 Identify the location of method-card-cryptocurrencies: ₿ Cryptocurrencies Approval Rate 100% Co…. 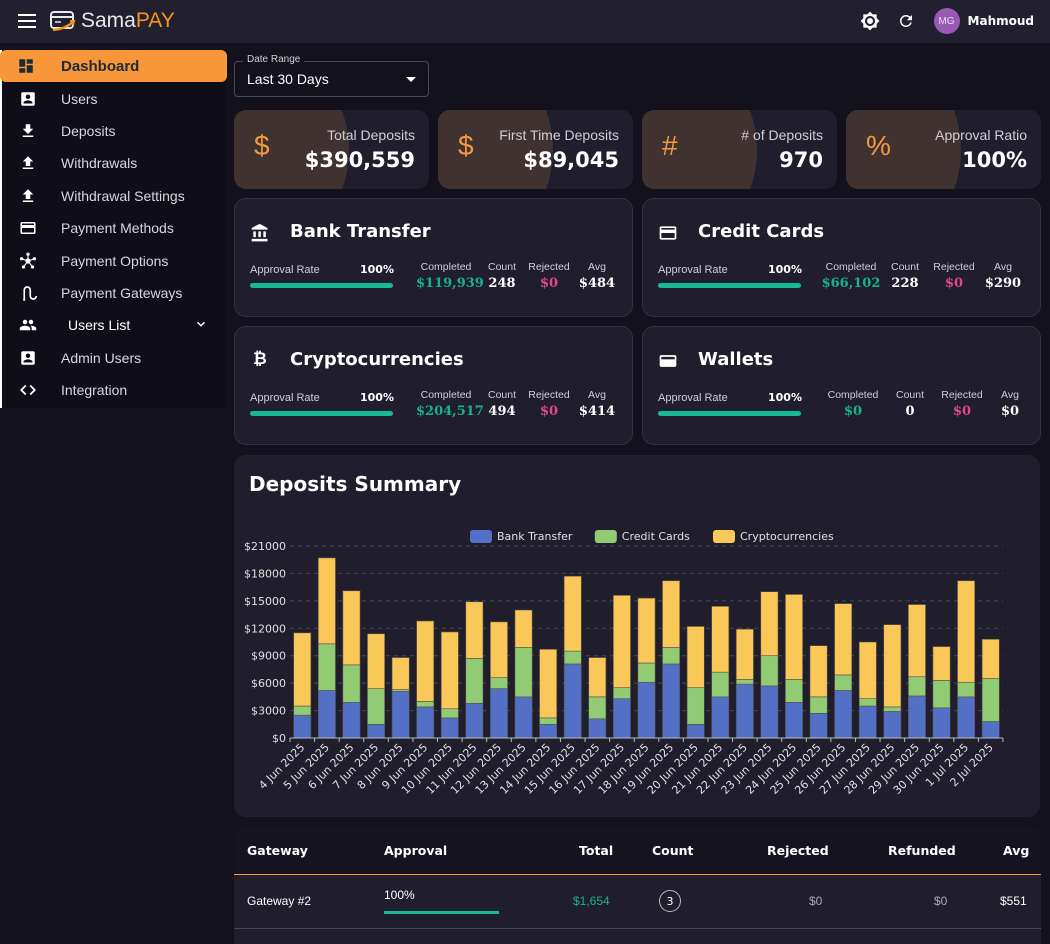
(433, 385).